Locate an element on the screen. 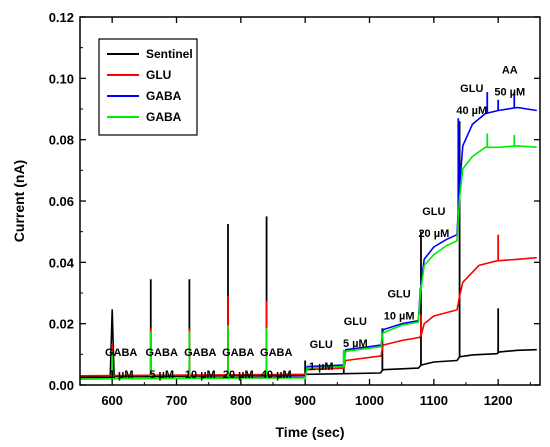  x-tick-label: 1100 is located at coordinates (434, 400).